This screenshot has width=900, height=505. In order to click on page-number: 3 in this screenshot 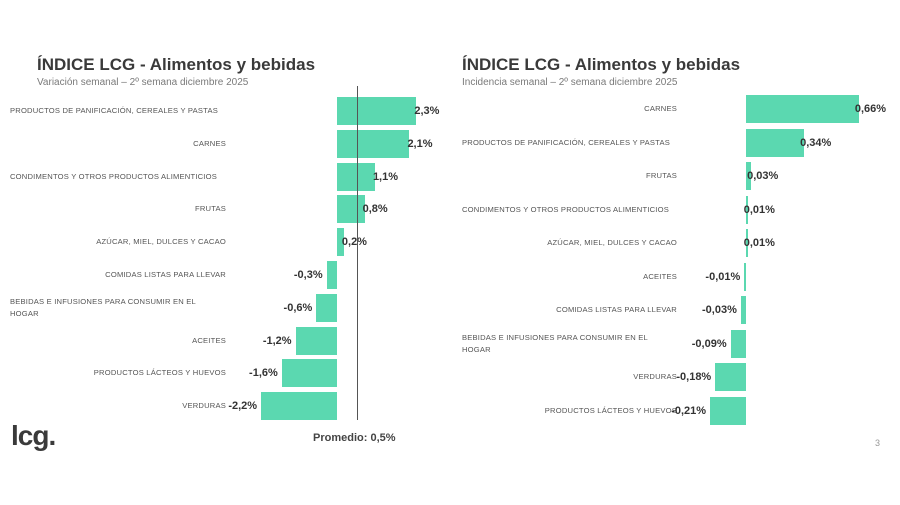, I will do `click(878, 443)`.